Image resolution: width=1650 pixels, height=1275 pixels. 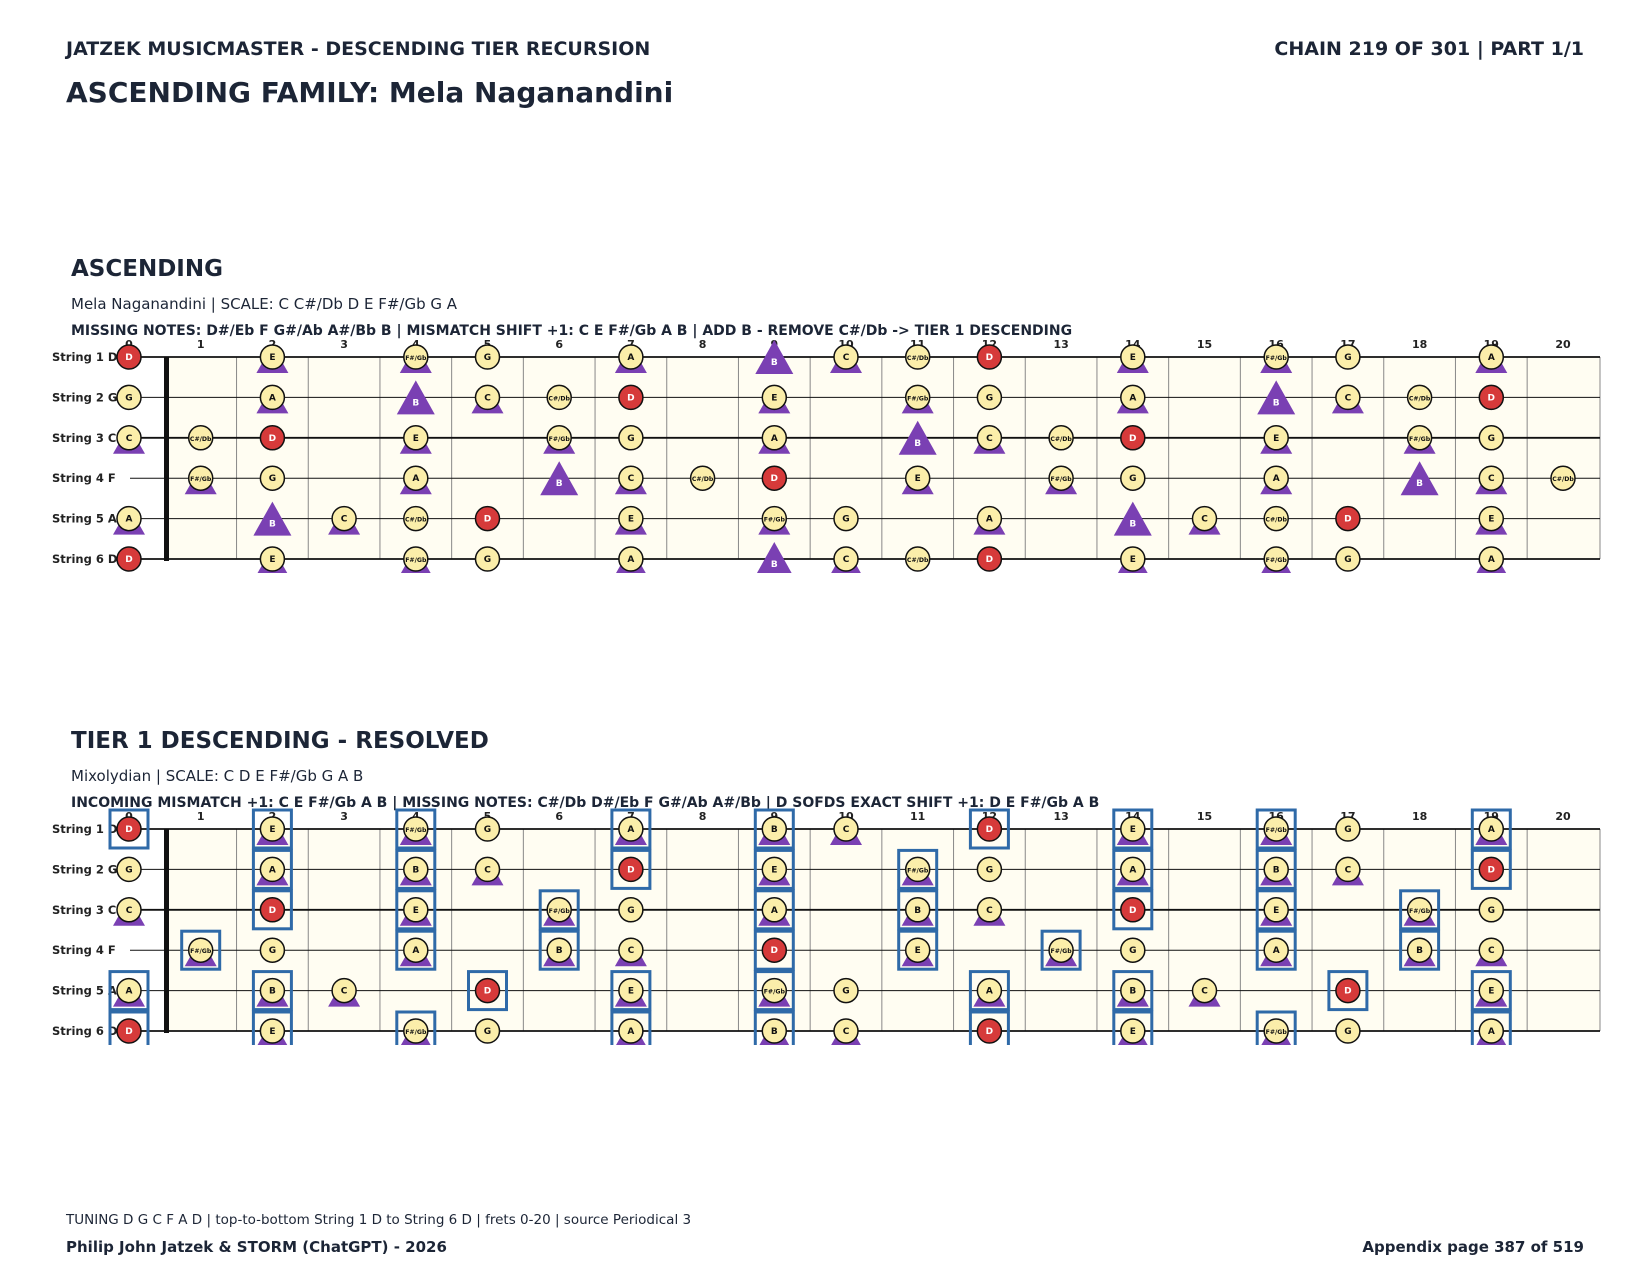 What do you see at coordinates (166, 459) in the screenshot?
I see `nut` at bounding box center [166, 459].